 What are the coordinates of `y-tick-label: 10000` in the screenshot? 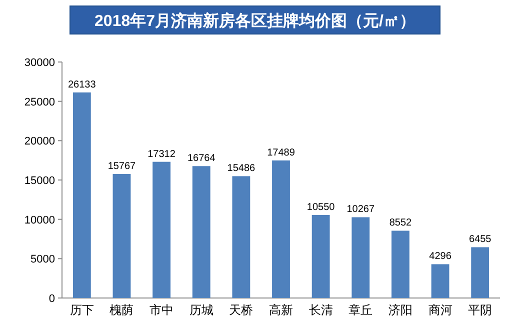 It's located at (39, 220).